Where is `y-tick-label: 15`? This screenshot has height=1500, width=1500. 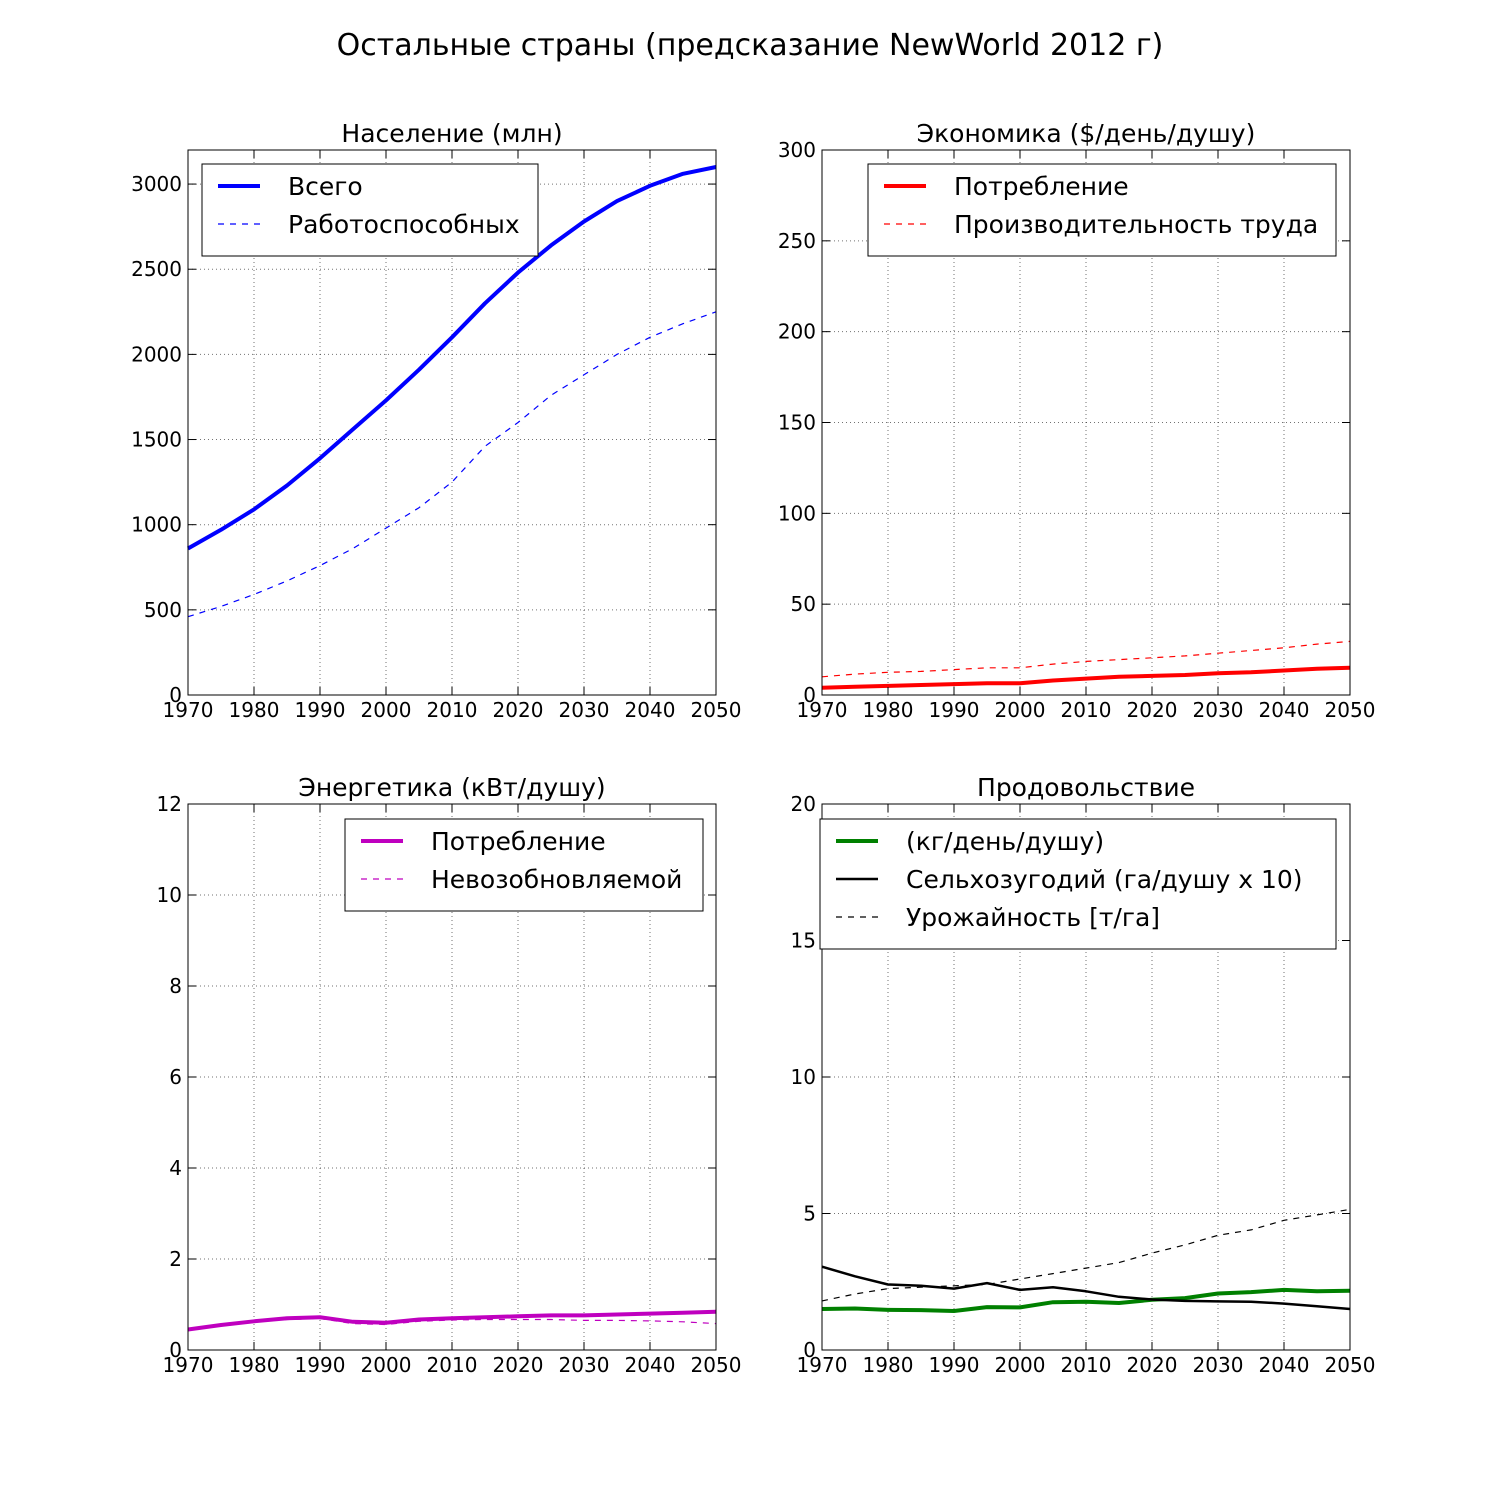
y-tick-label: 15 is located at coordinates (803, 941).